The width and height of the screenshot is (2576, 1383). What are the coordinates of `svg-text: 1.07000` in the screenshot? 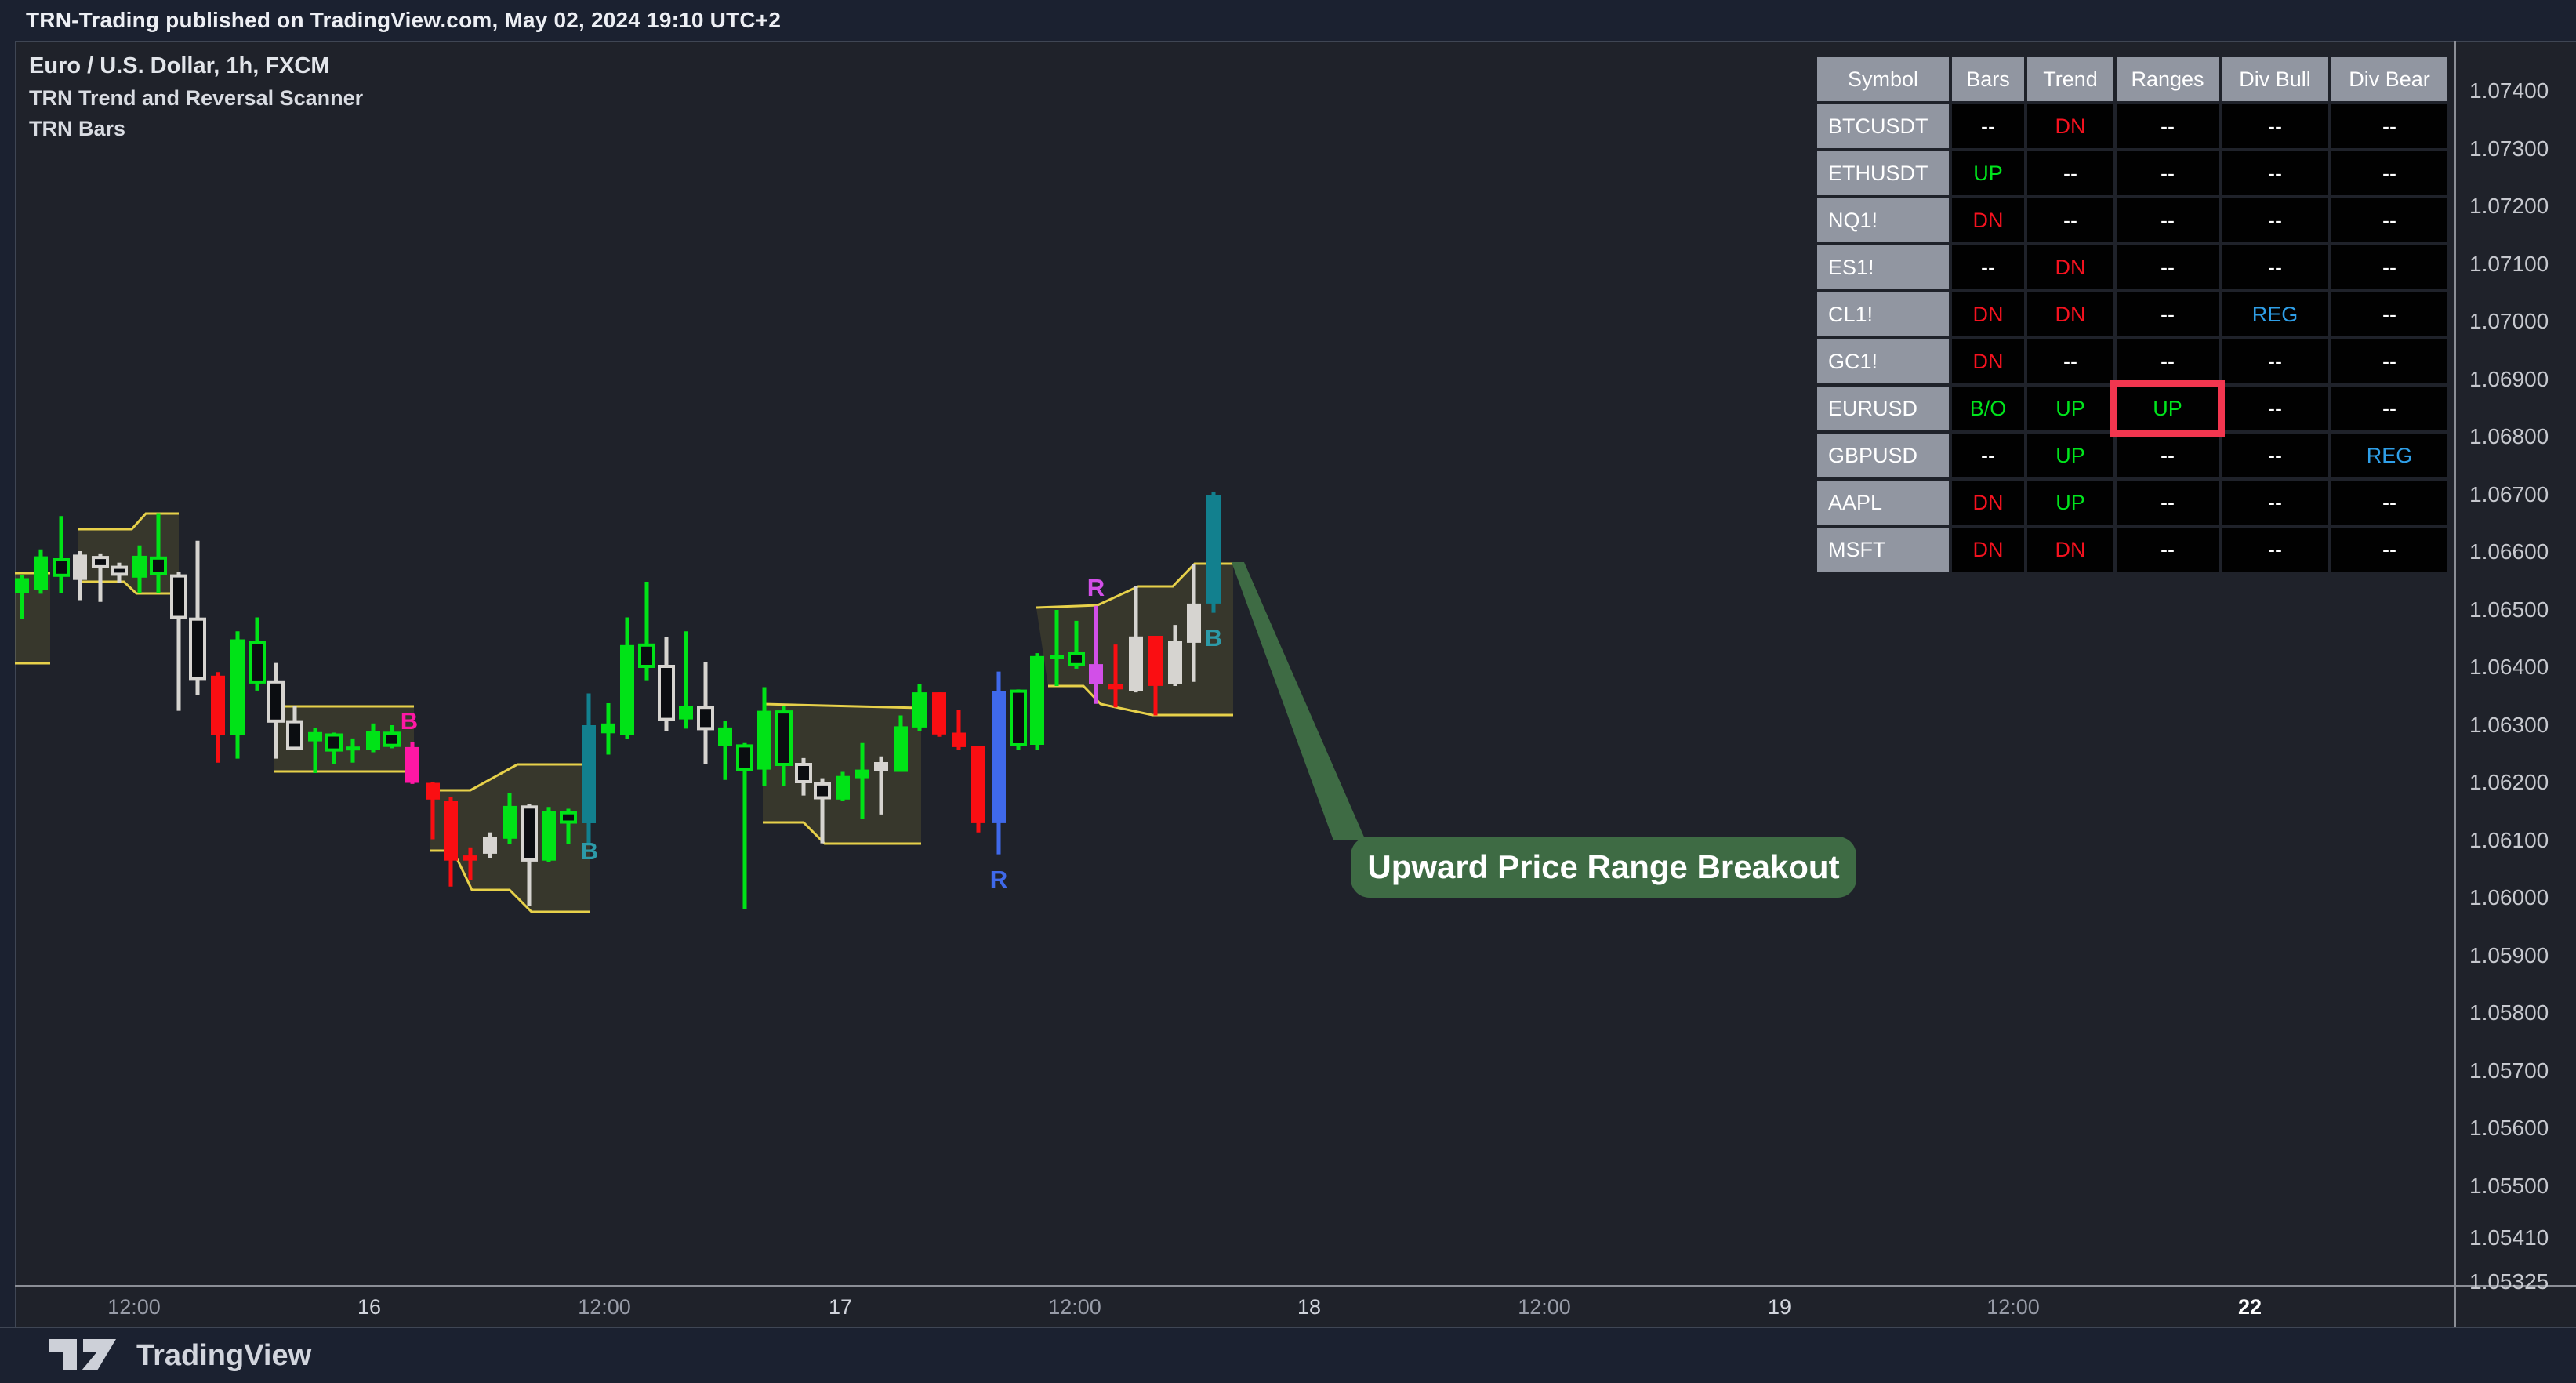 It's located at (2509, 321).